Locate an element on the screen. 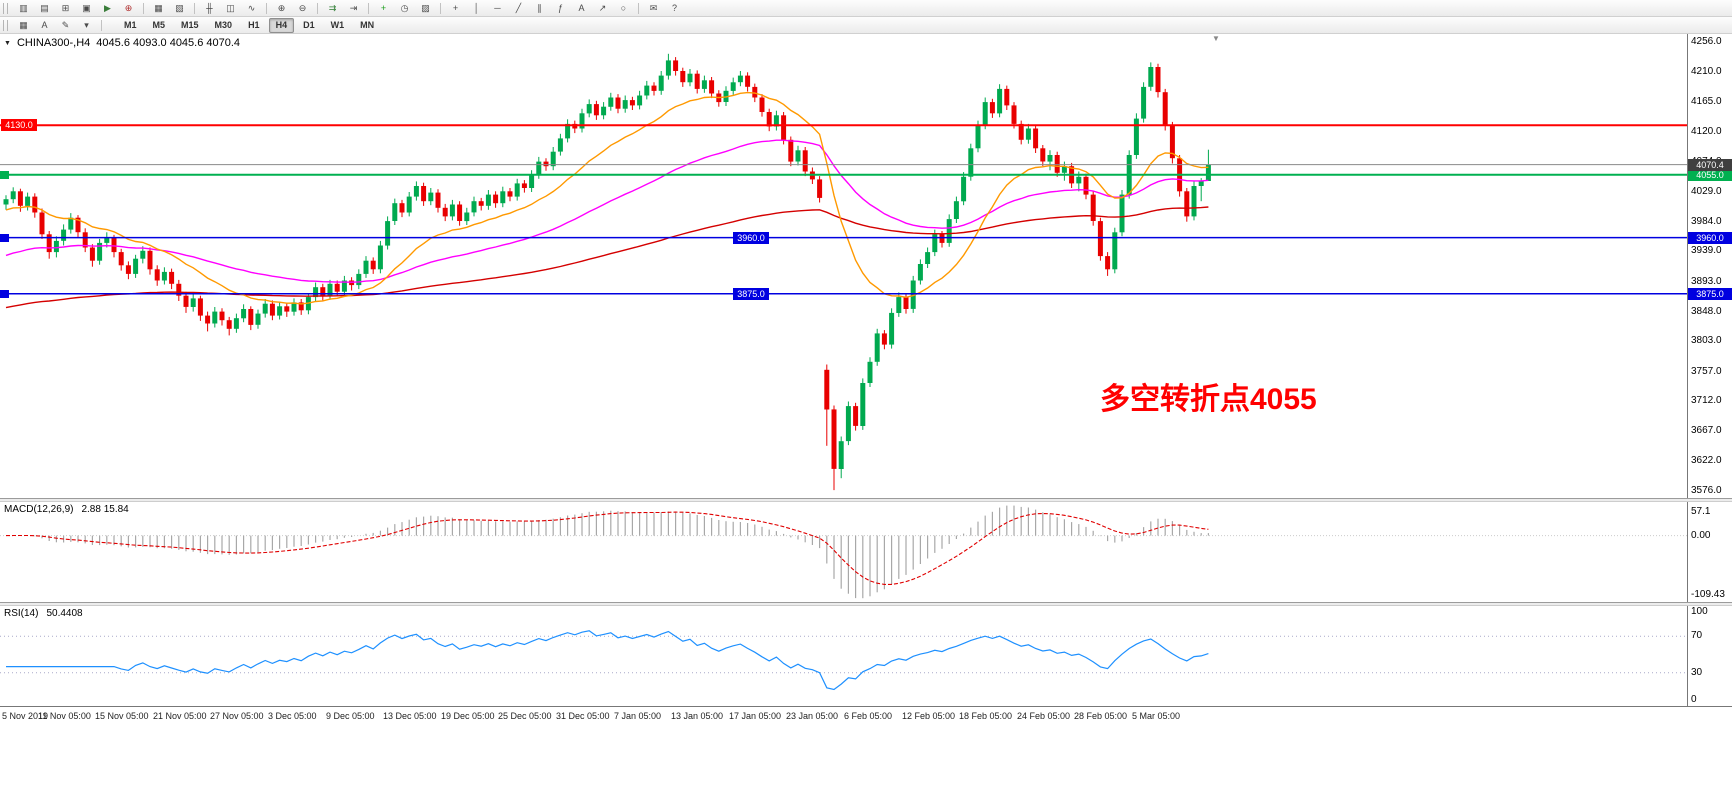 This screenshot has width=1732, height=798. equidistant-channel-button: ∥ is located at coordinates (539, 8).